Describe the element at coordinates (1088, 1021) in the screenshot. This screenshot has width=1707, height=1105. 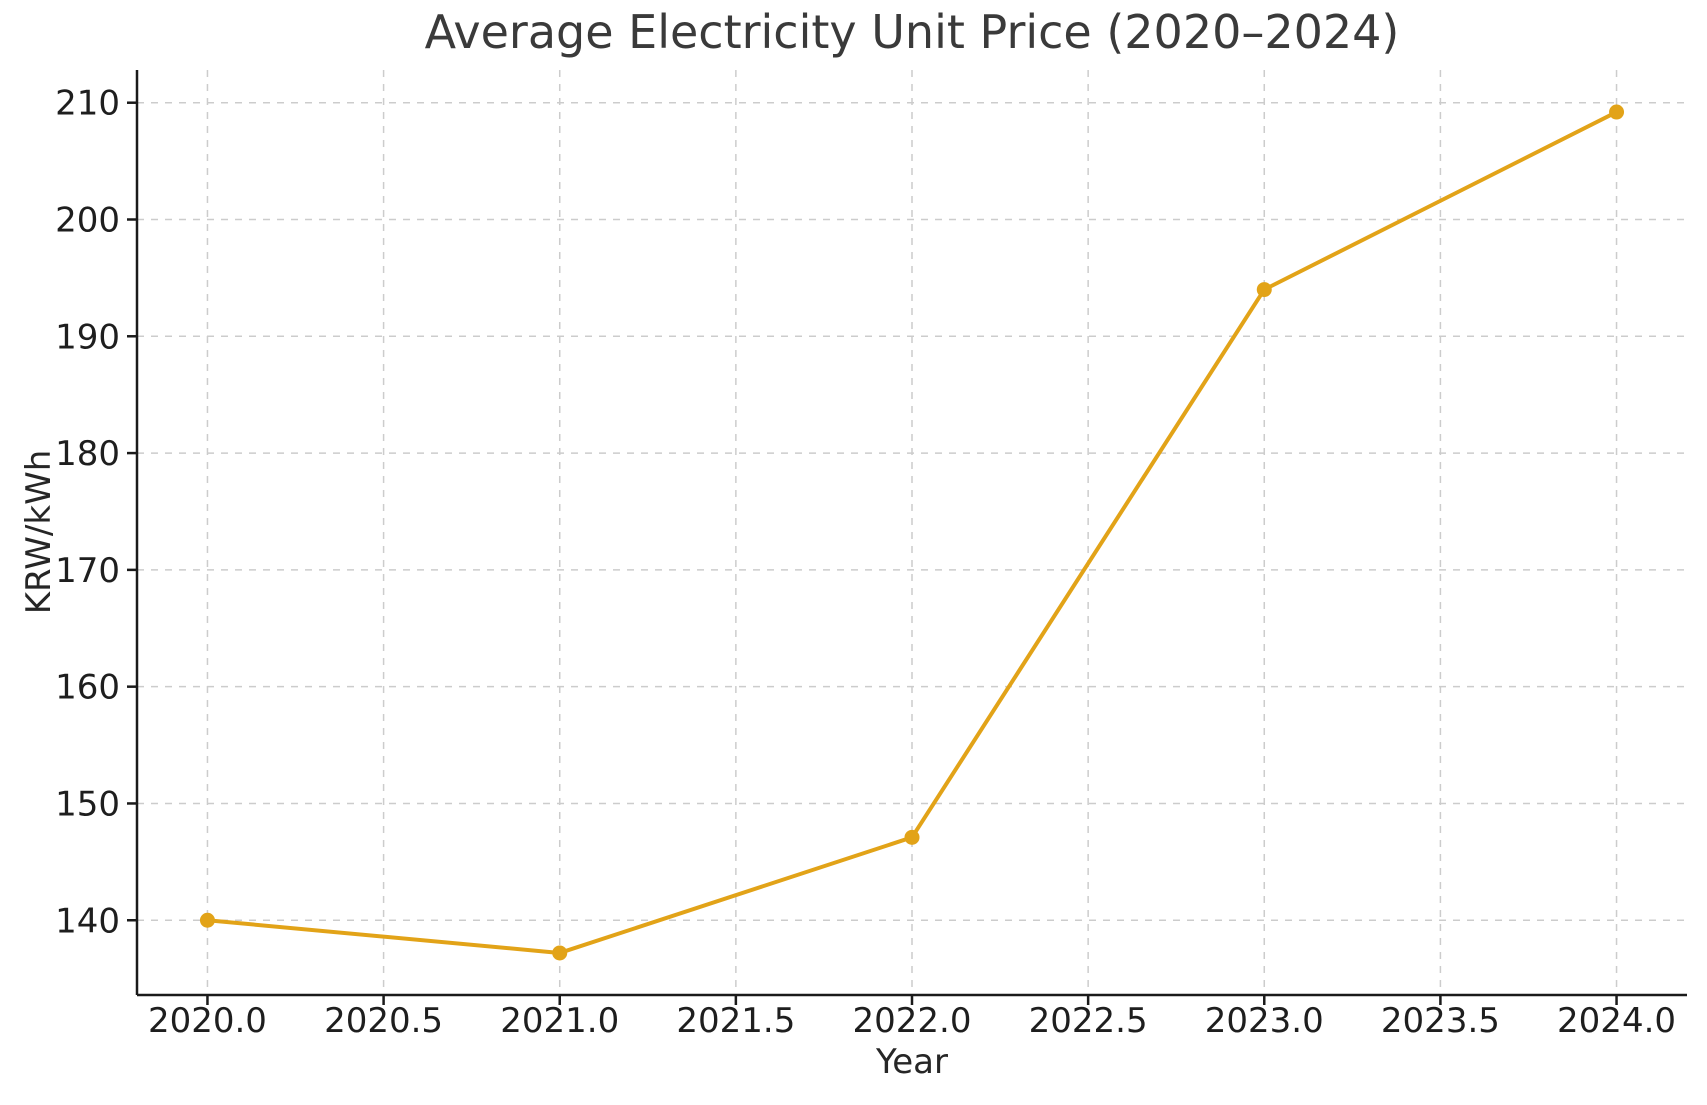
I see `x-tick-label: 2022.5` at that location.